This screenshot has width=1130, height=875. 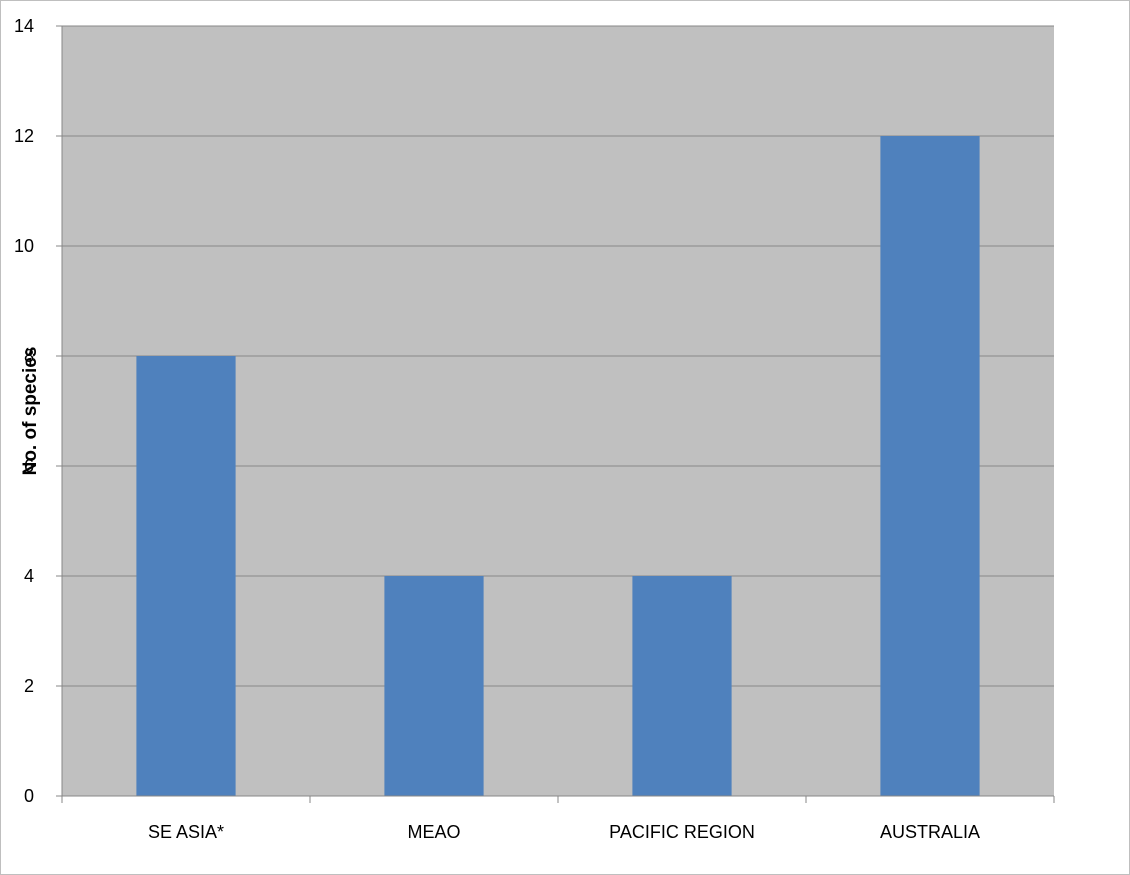 I want to click on y-tick-label: 4, so click(x=29, y=576).